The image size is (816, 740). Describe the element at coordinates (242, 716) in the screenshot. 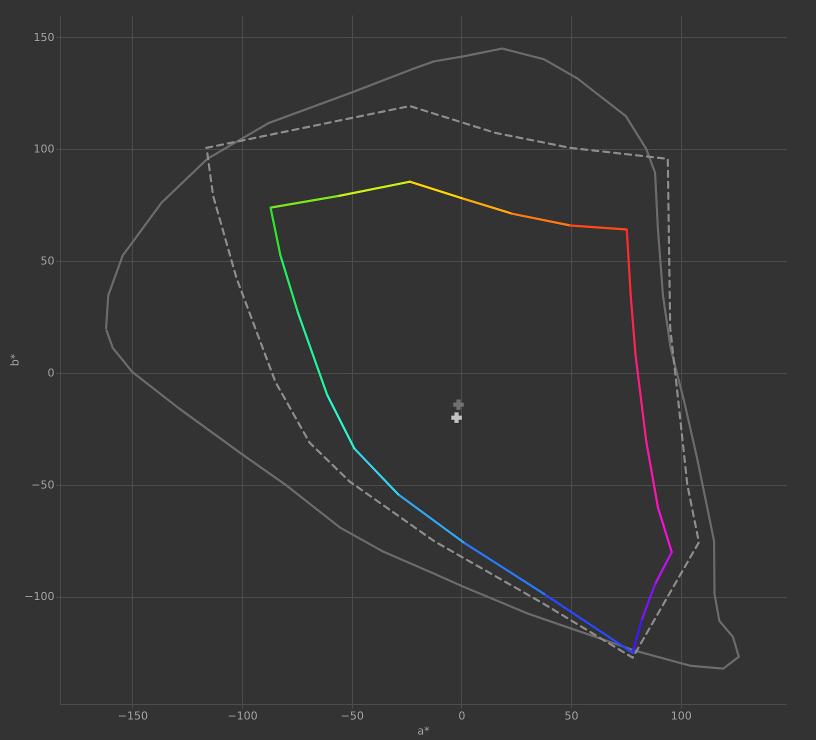

I see `x-tick-label: −100` at that location.